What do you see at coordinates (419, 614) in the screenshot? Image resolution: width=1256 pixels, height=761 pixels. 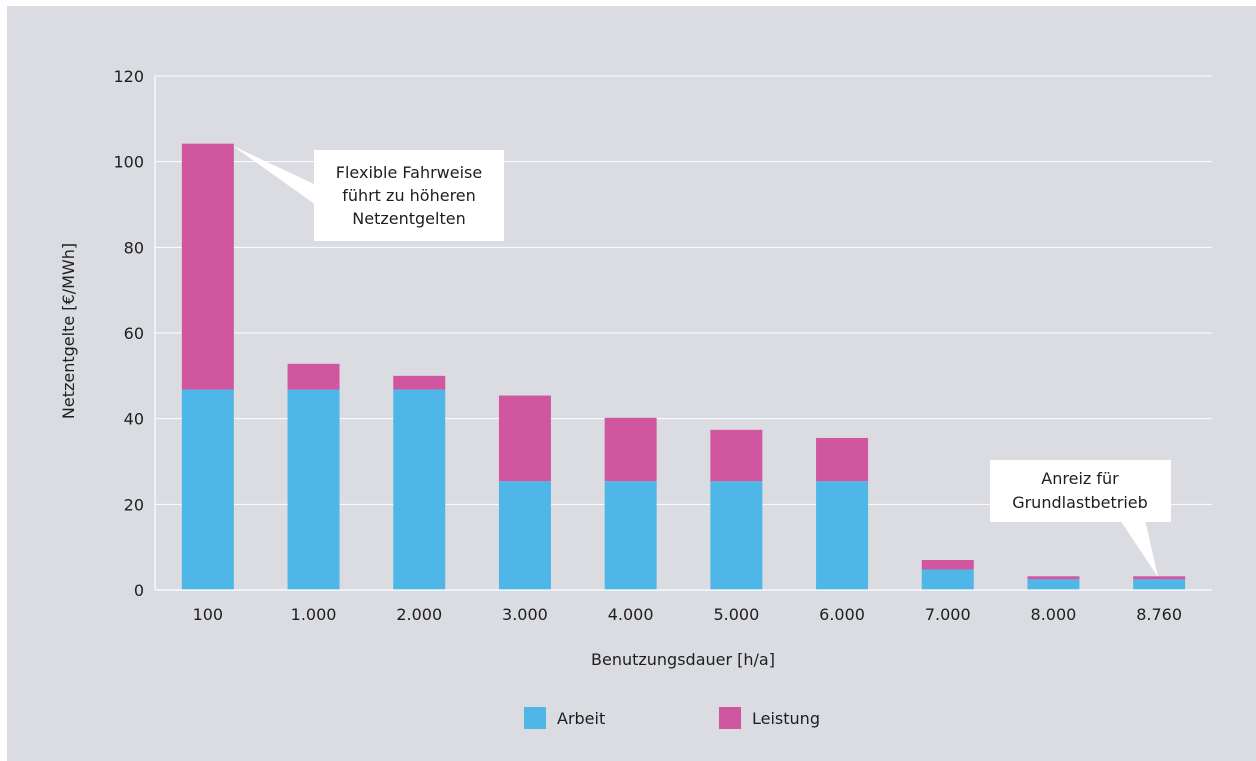 I see `x-tick-label: 2.000` at bounding box center [419, 614].